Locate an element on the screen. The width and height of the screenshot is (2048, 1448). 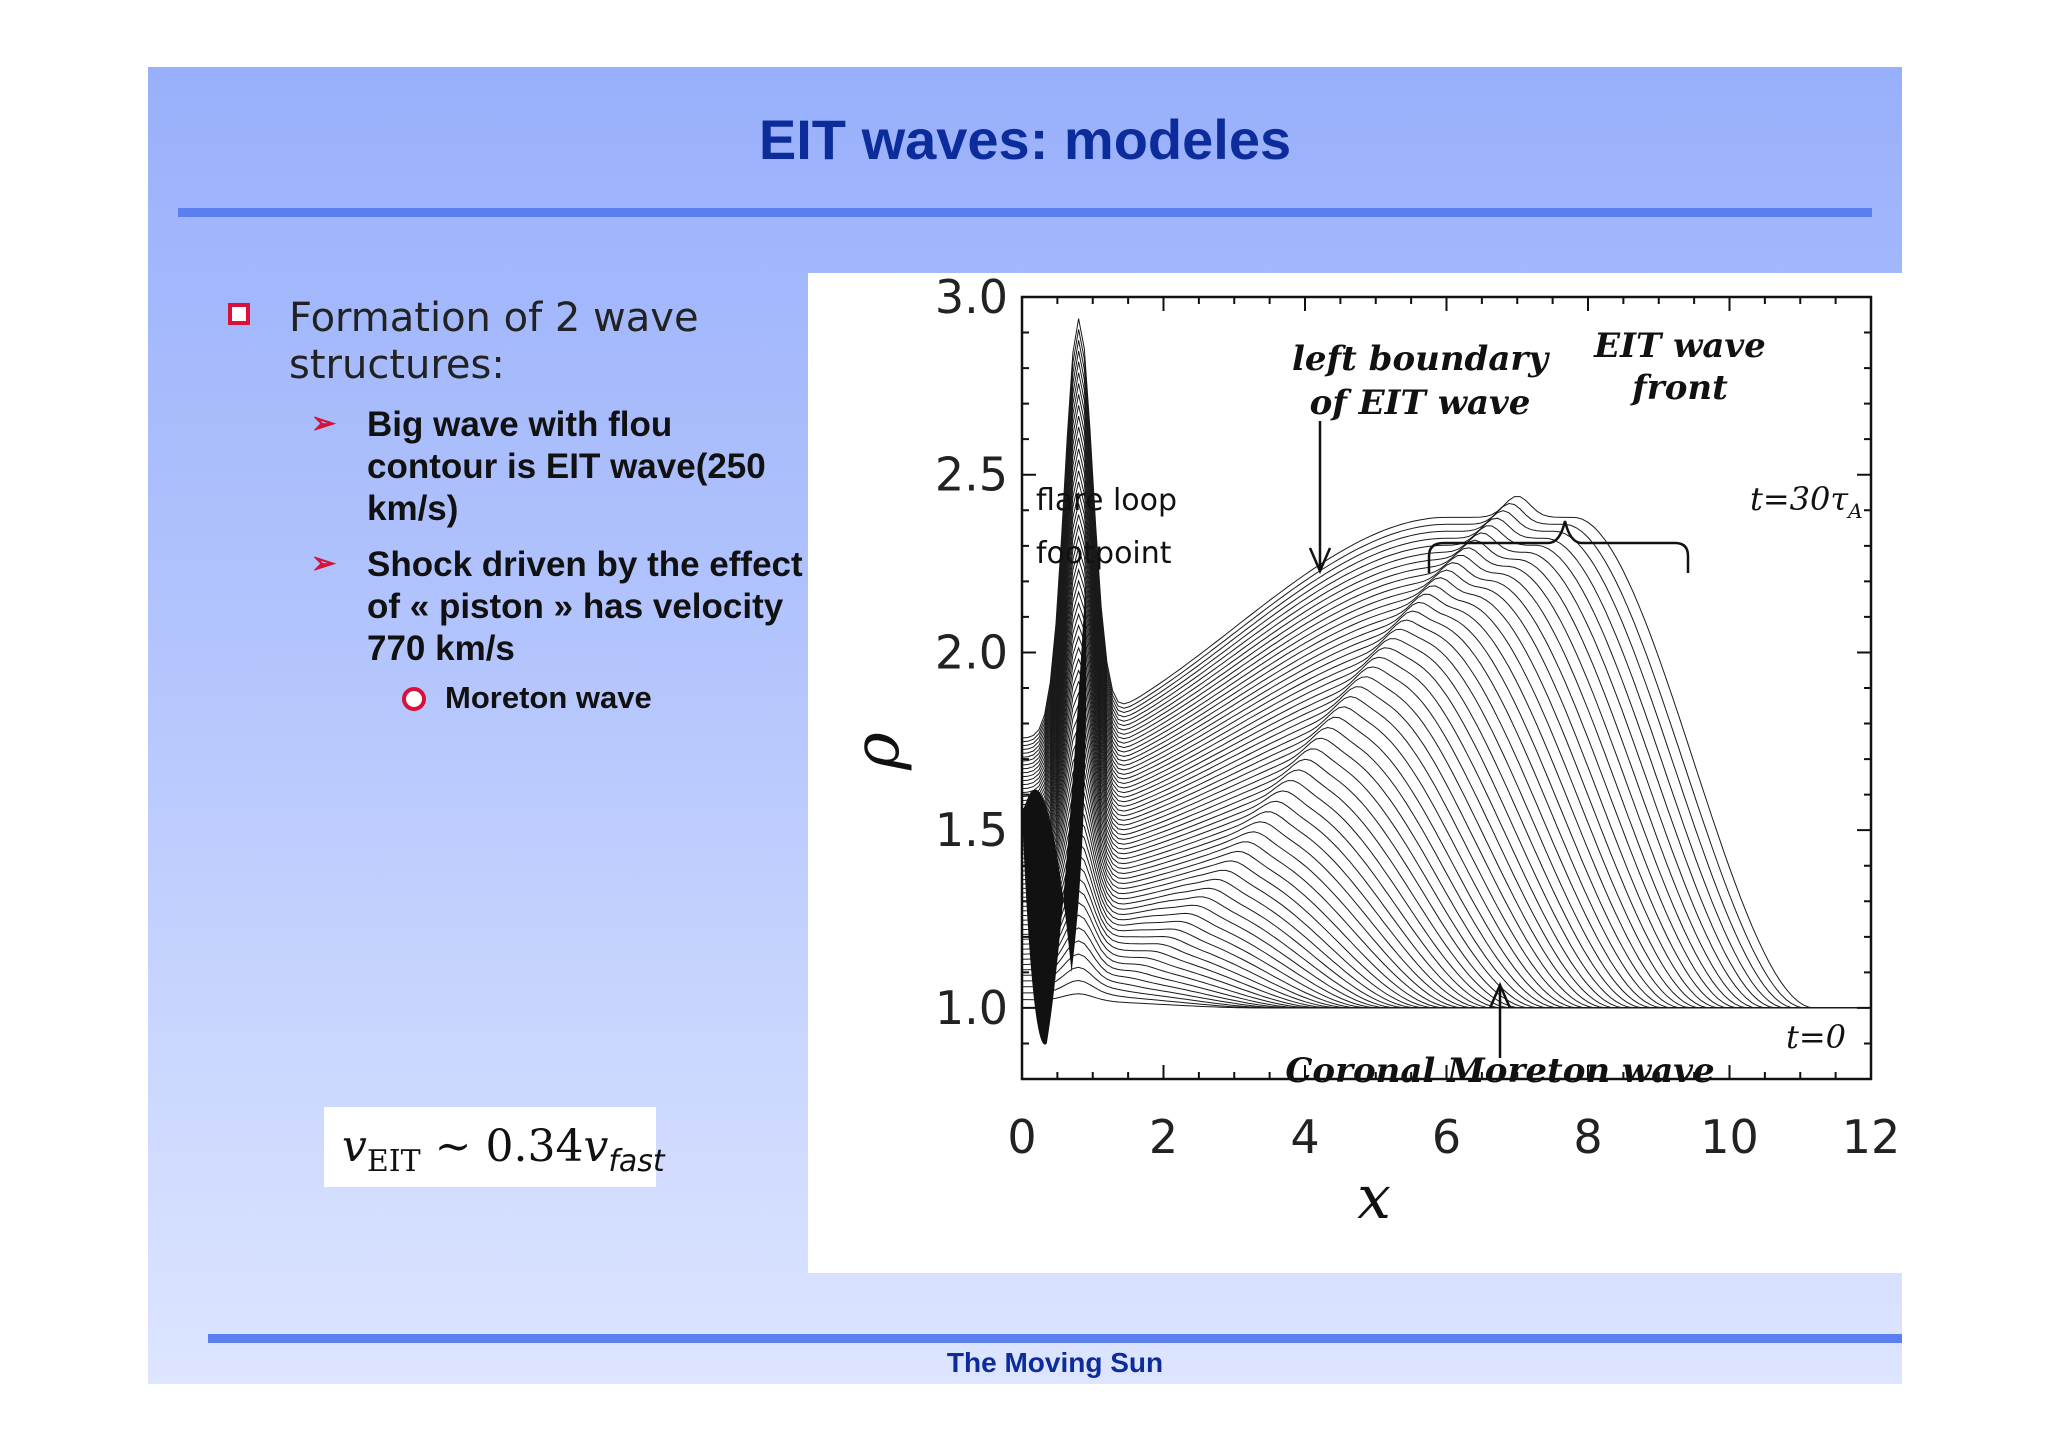
annotation-left-boundary-line1: left boundary is located at coordinates (1421, 359).